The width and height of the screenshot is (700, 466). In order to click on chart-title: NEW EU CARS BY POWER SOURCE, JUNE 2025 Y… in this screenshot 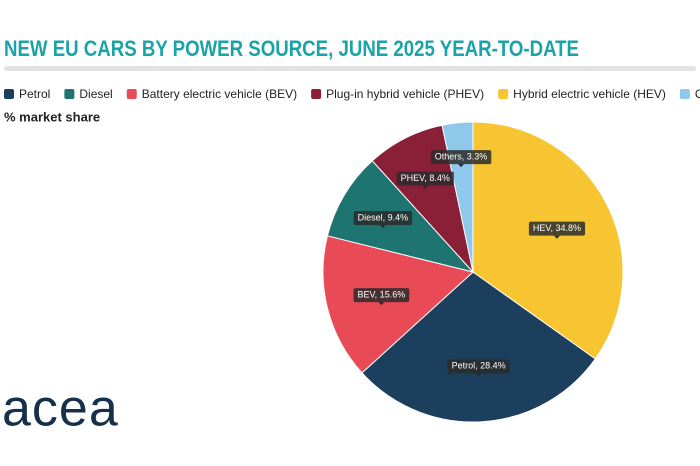, I will do `click(291, 48)`.